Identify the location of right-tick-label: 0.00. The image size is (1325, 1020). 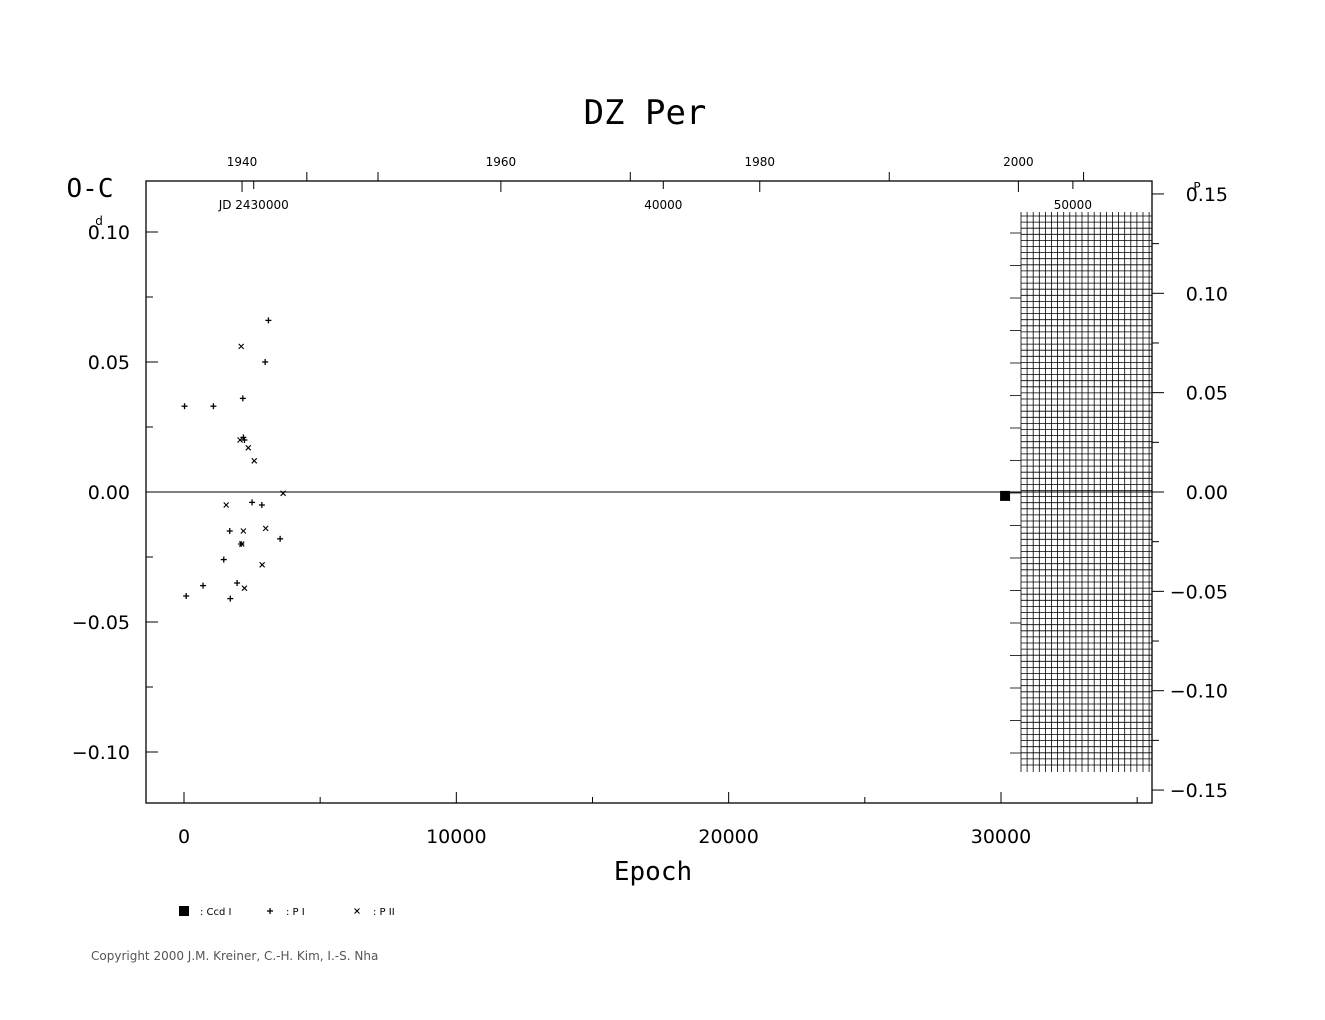
(1207, 493).